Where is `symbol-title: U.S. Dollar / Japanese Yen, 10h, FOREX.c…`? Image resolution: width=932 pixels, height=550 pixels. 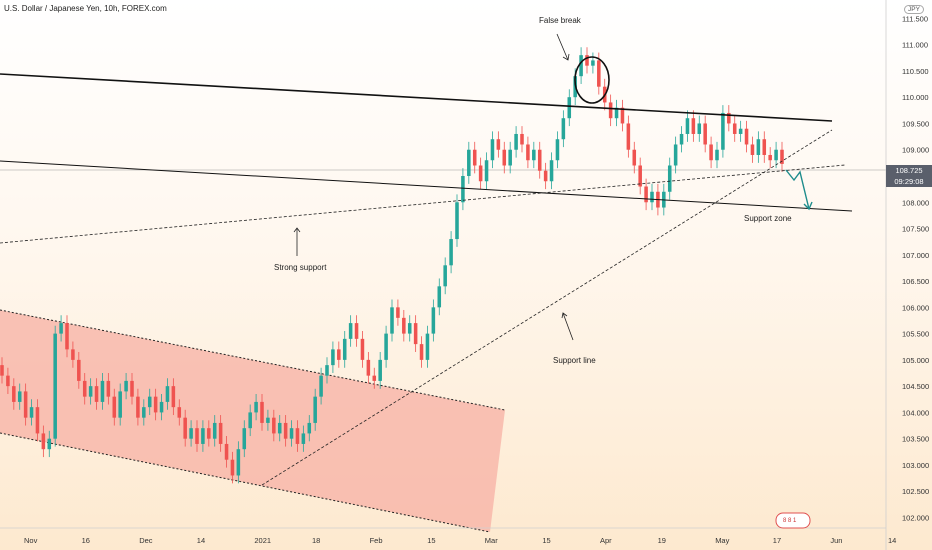
symbol-title: U.S. Dollar / Japanese Yen, 10h, FOREX.c… is located at coordinates (85, 8).